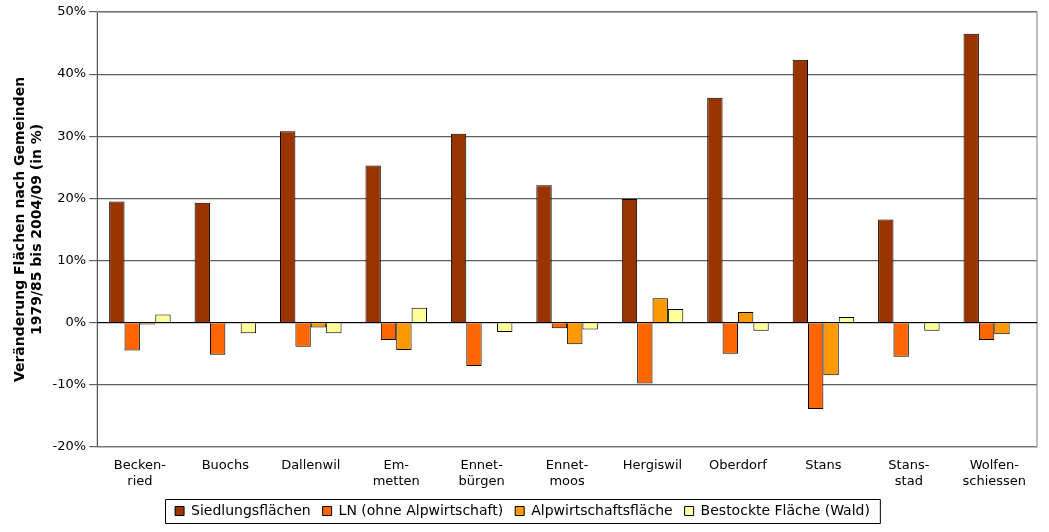 The width and height of the screenshot is (1049, 532). Describe the element at coordinates (251, 509) in the screenshot. I see `legend-label: Siedlungsflächen` at that location.